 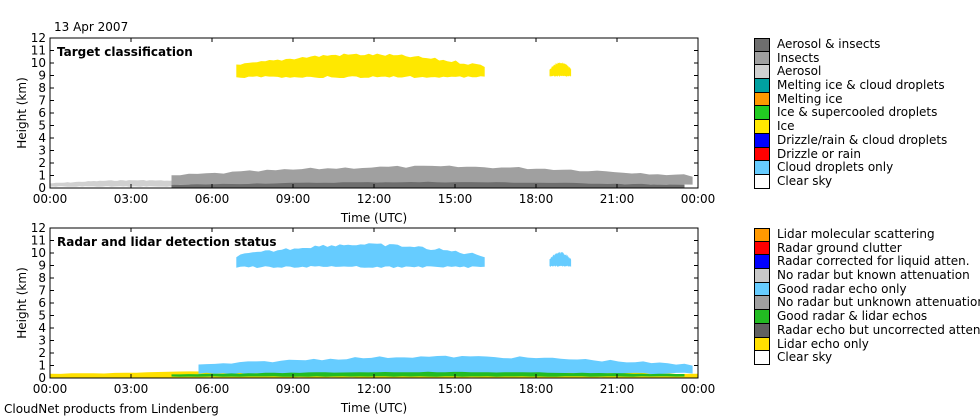 What do you see at coordinates (786, 126) in the screenshot?
I see `legend-label: Ice` at bounding box center [786, 126].